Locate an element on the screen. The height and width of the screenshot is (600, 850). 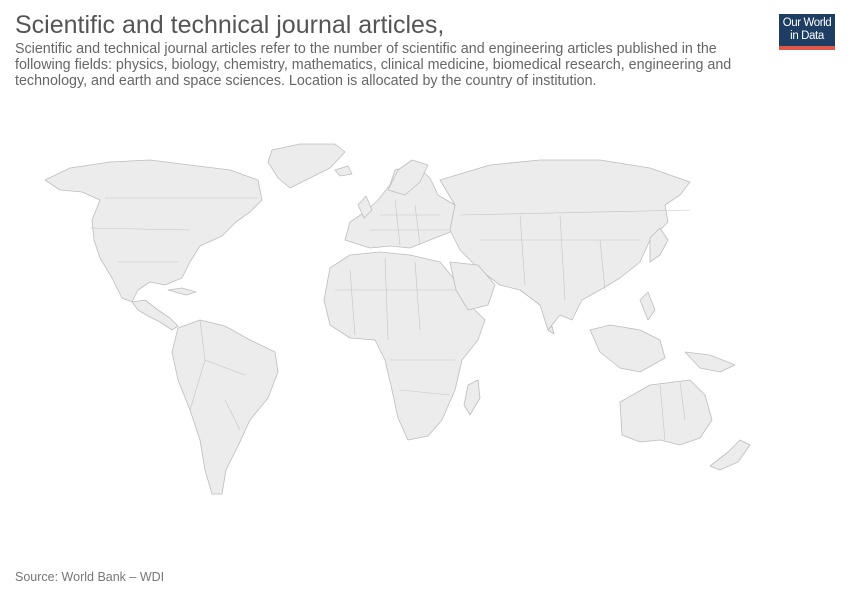
region-australia is located at coordinates (666, 412).